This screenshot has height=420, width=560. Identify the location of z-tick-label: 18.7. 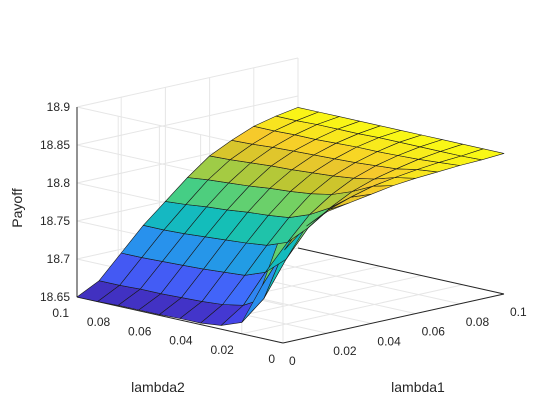
(59, 259).